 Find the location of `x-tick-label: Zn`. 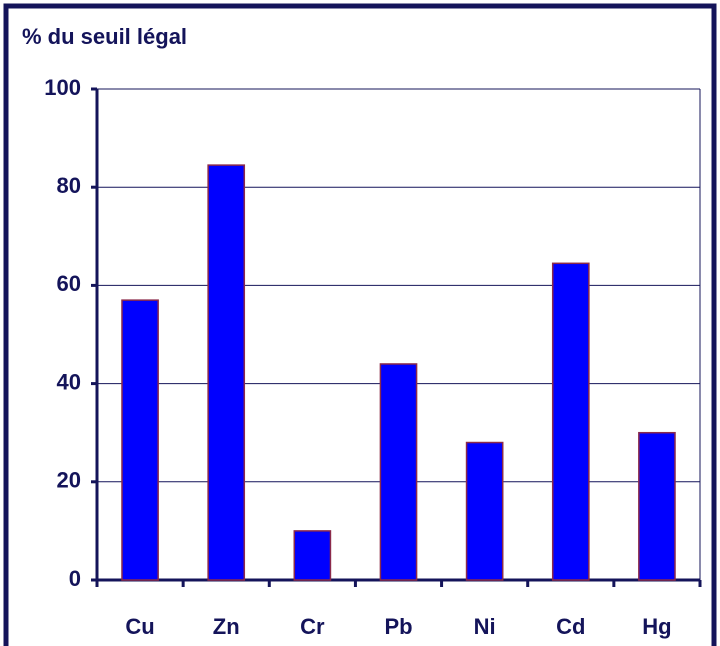

x-tick-label: Zn is located at coordinates (226, 626).